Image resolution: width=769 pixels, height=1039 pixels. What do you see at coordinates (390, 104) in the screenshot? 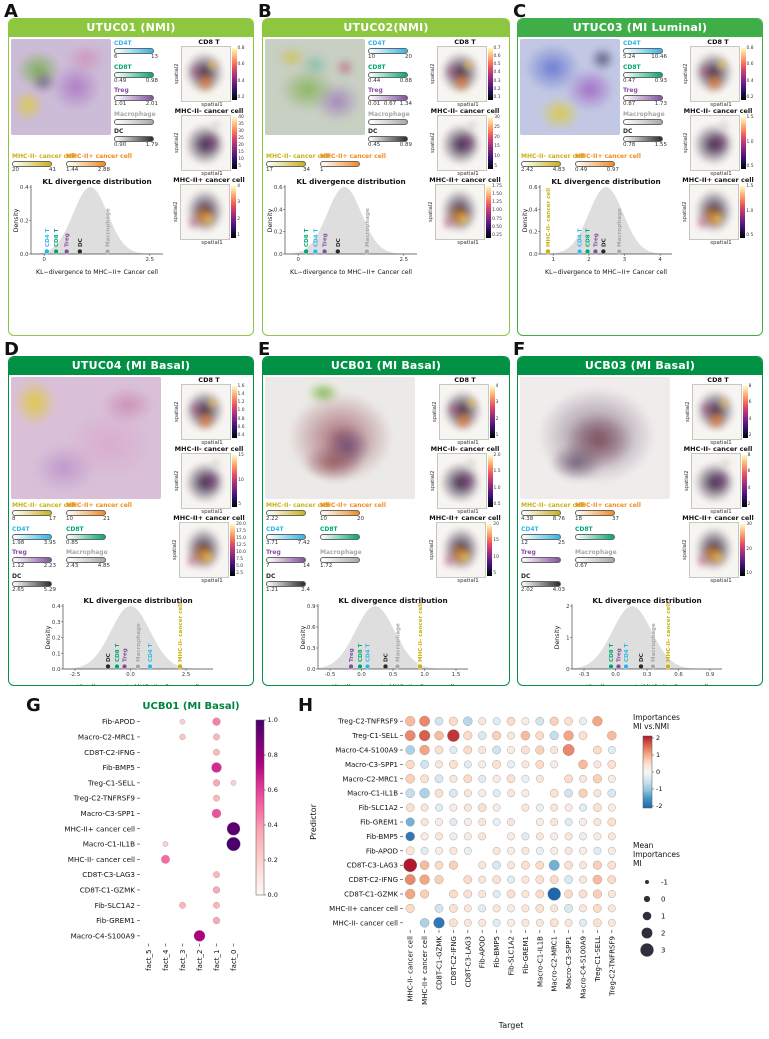
I see `legend-tick: 0.67` at bounding box center [390, 104].